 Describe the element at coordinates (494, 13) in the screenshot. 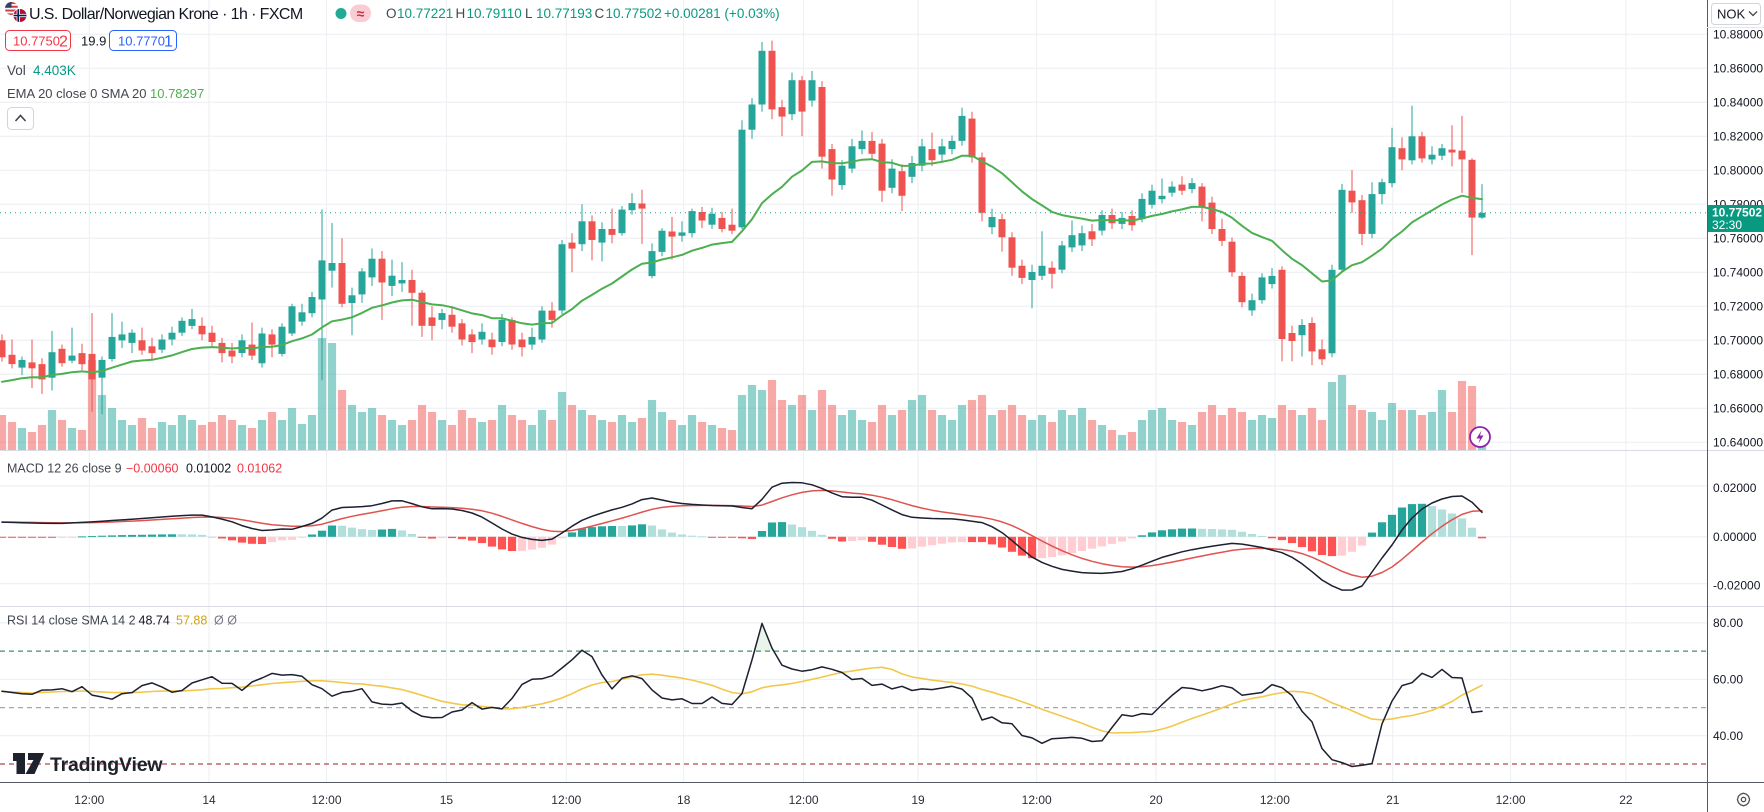

I see `svg-text: 10.79110` at that location.